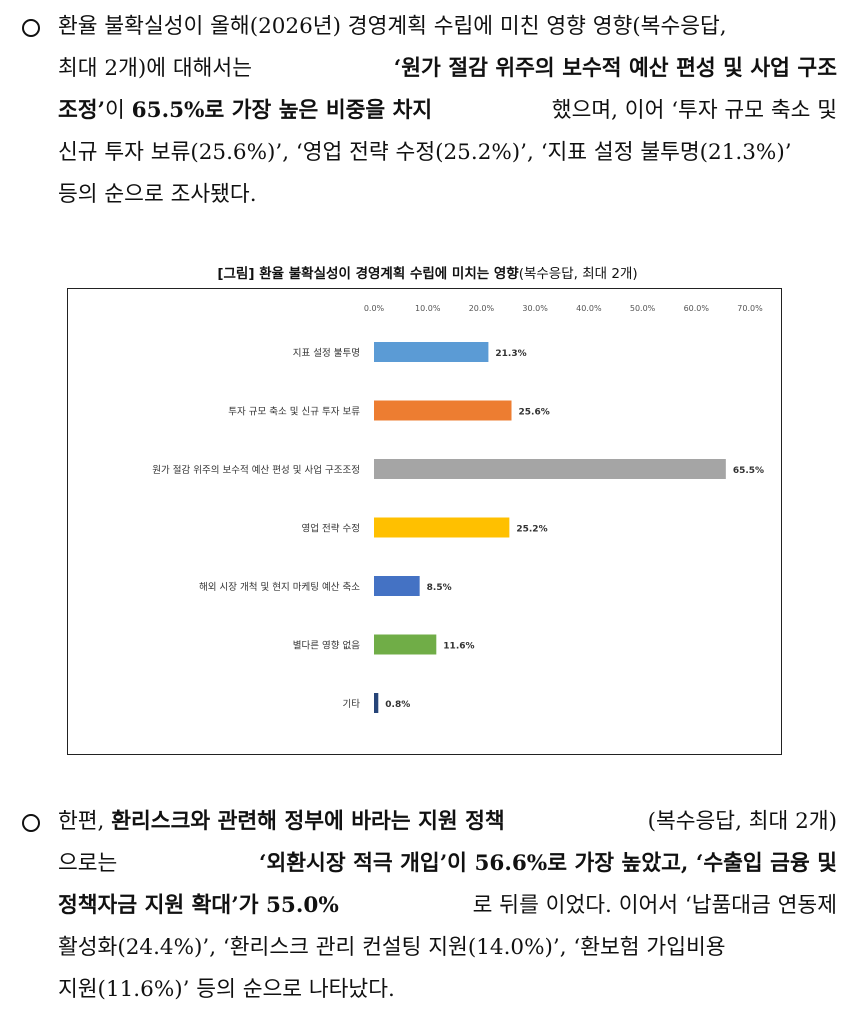  What do you see at coordinates (748, 471) in the screenshot?
I see `bar-value-label: 65.5%` at bounding box center [748, 471].